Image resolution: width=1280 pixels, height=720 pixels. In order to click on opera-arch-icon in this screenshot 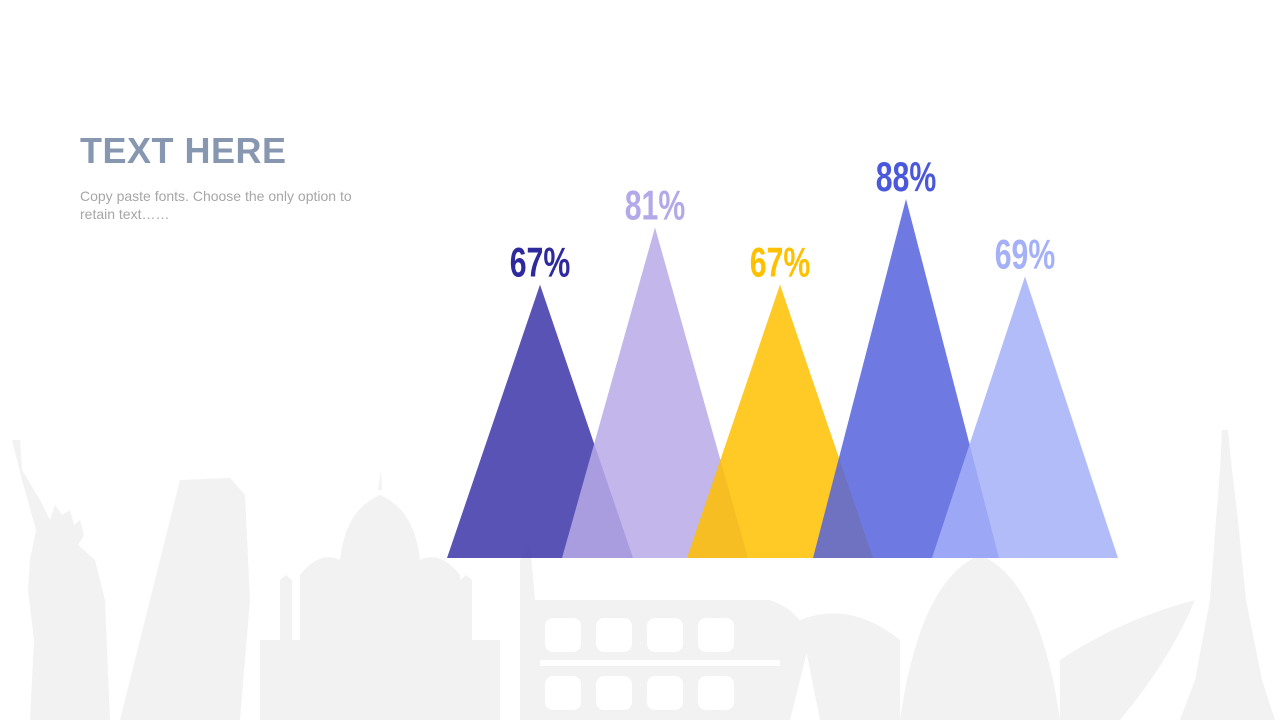, I will do `click(997, 637)`.